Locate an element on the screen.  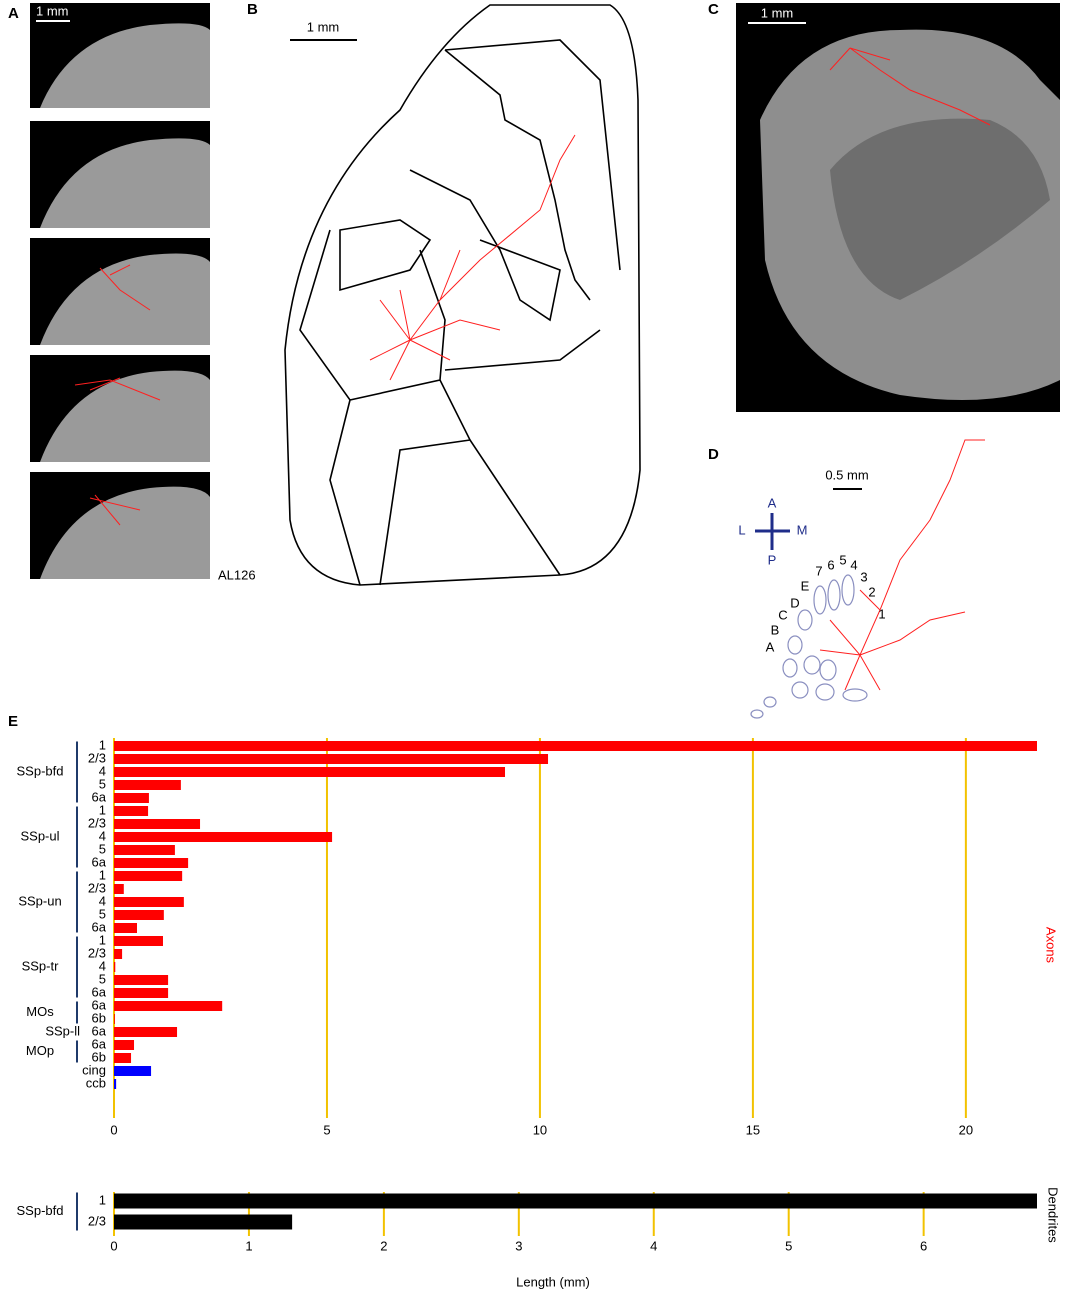
panel-label: C is located at coordinates (713, 9).